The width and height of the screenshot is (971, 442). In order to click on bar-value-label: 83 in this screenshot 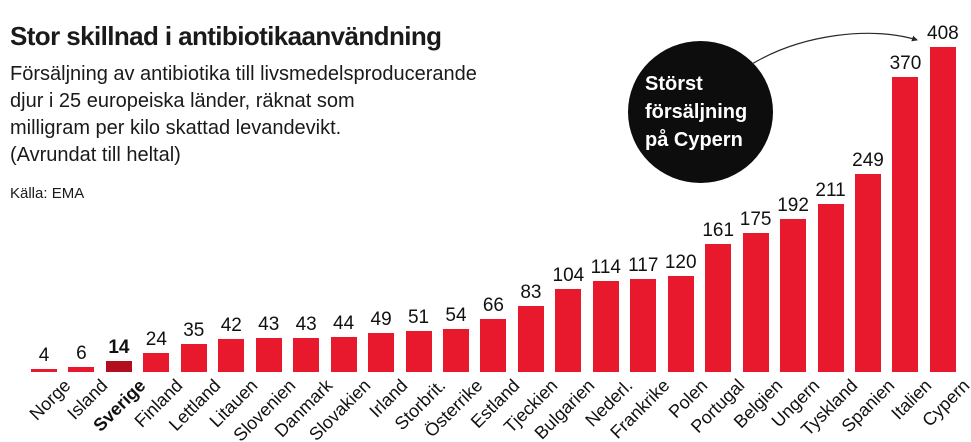, I will do `click(531, 292)`.